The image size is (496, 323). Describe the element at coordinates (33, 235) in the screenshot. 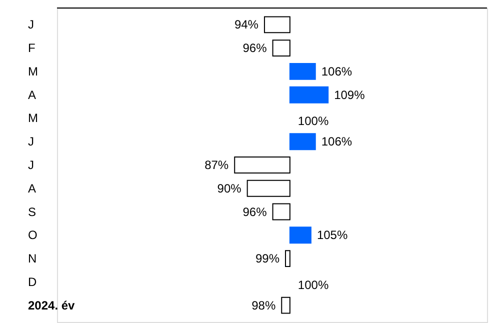

I see `y-tick-label: O` at that location.